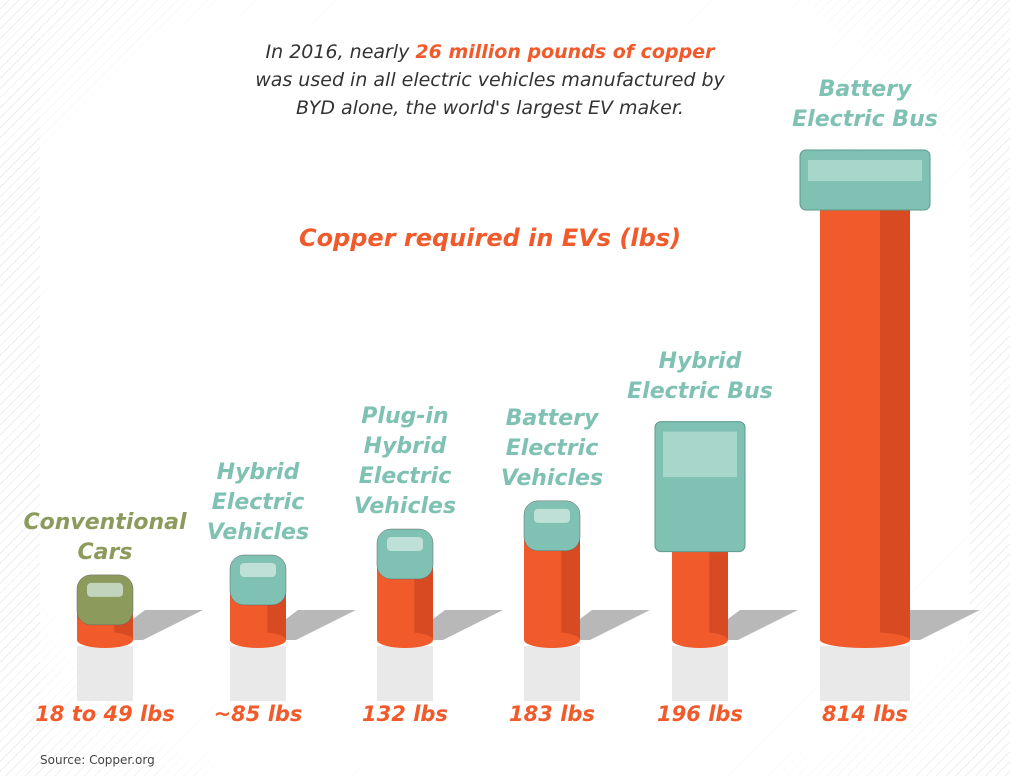 The height and width of the screenshot is (776, 1010). I want to click on category-label: Battery Electric Vehicles, so click(552, 448).